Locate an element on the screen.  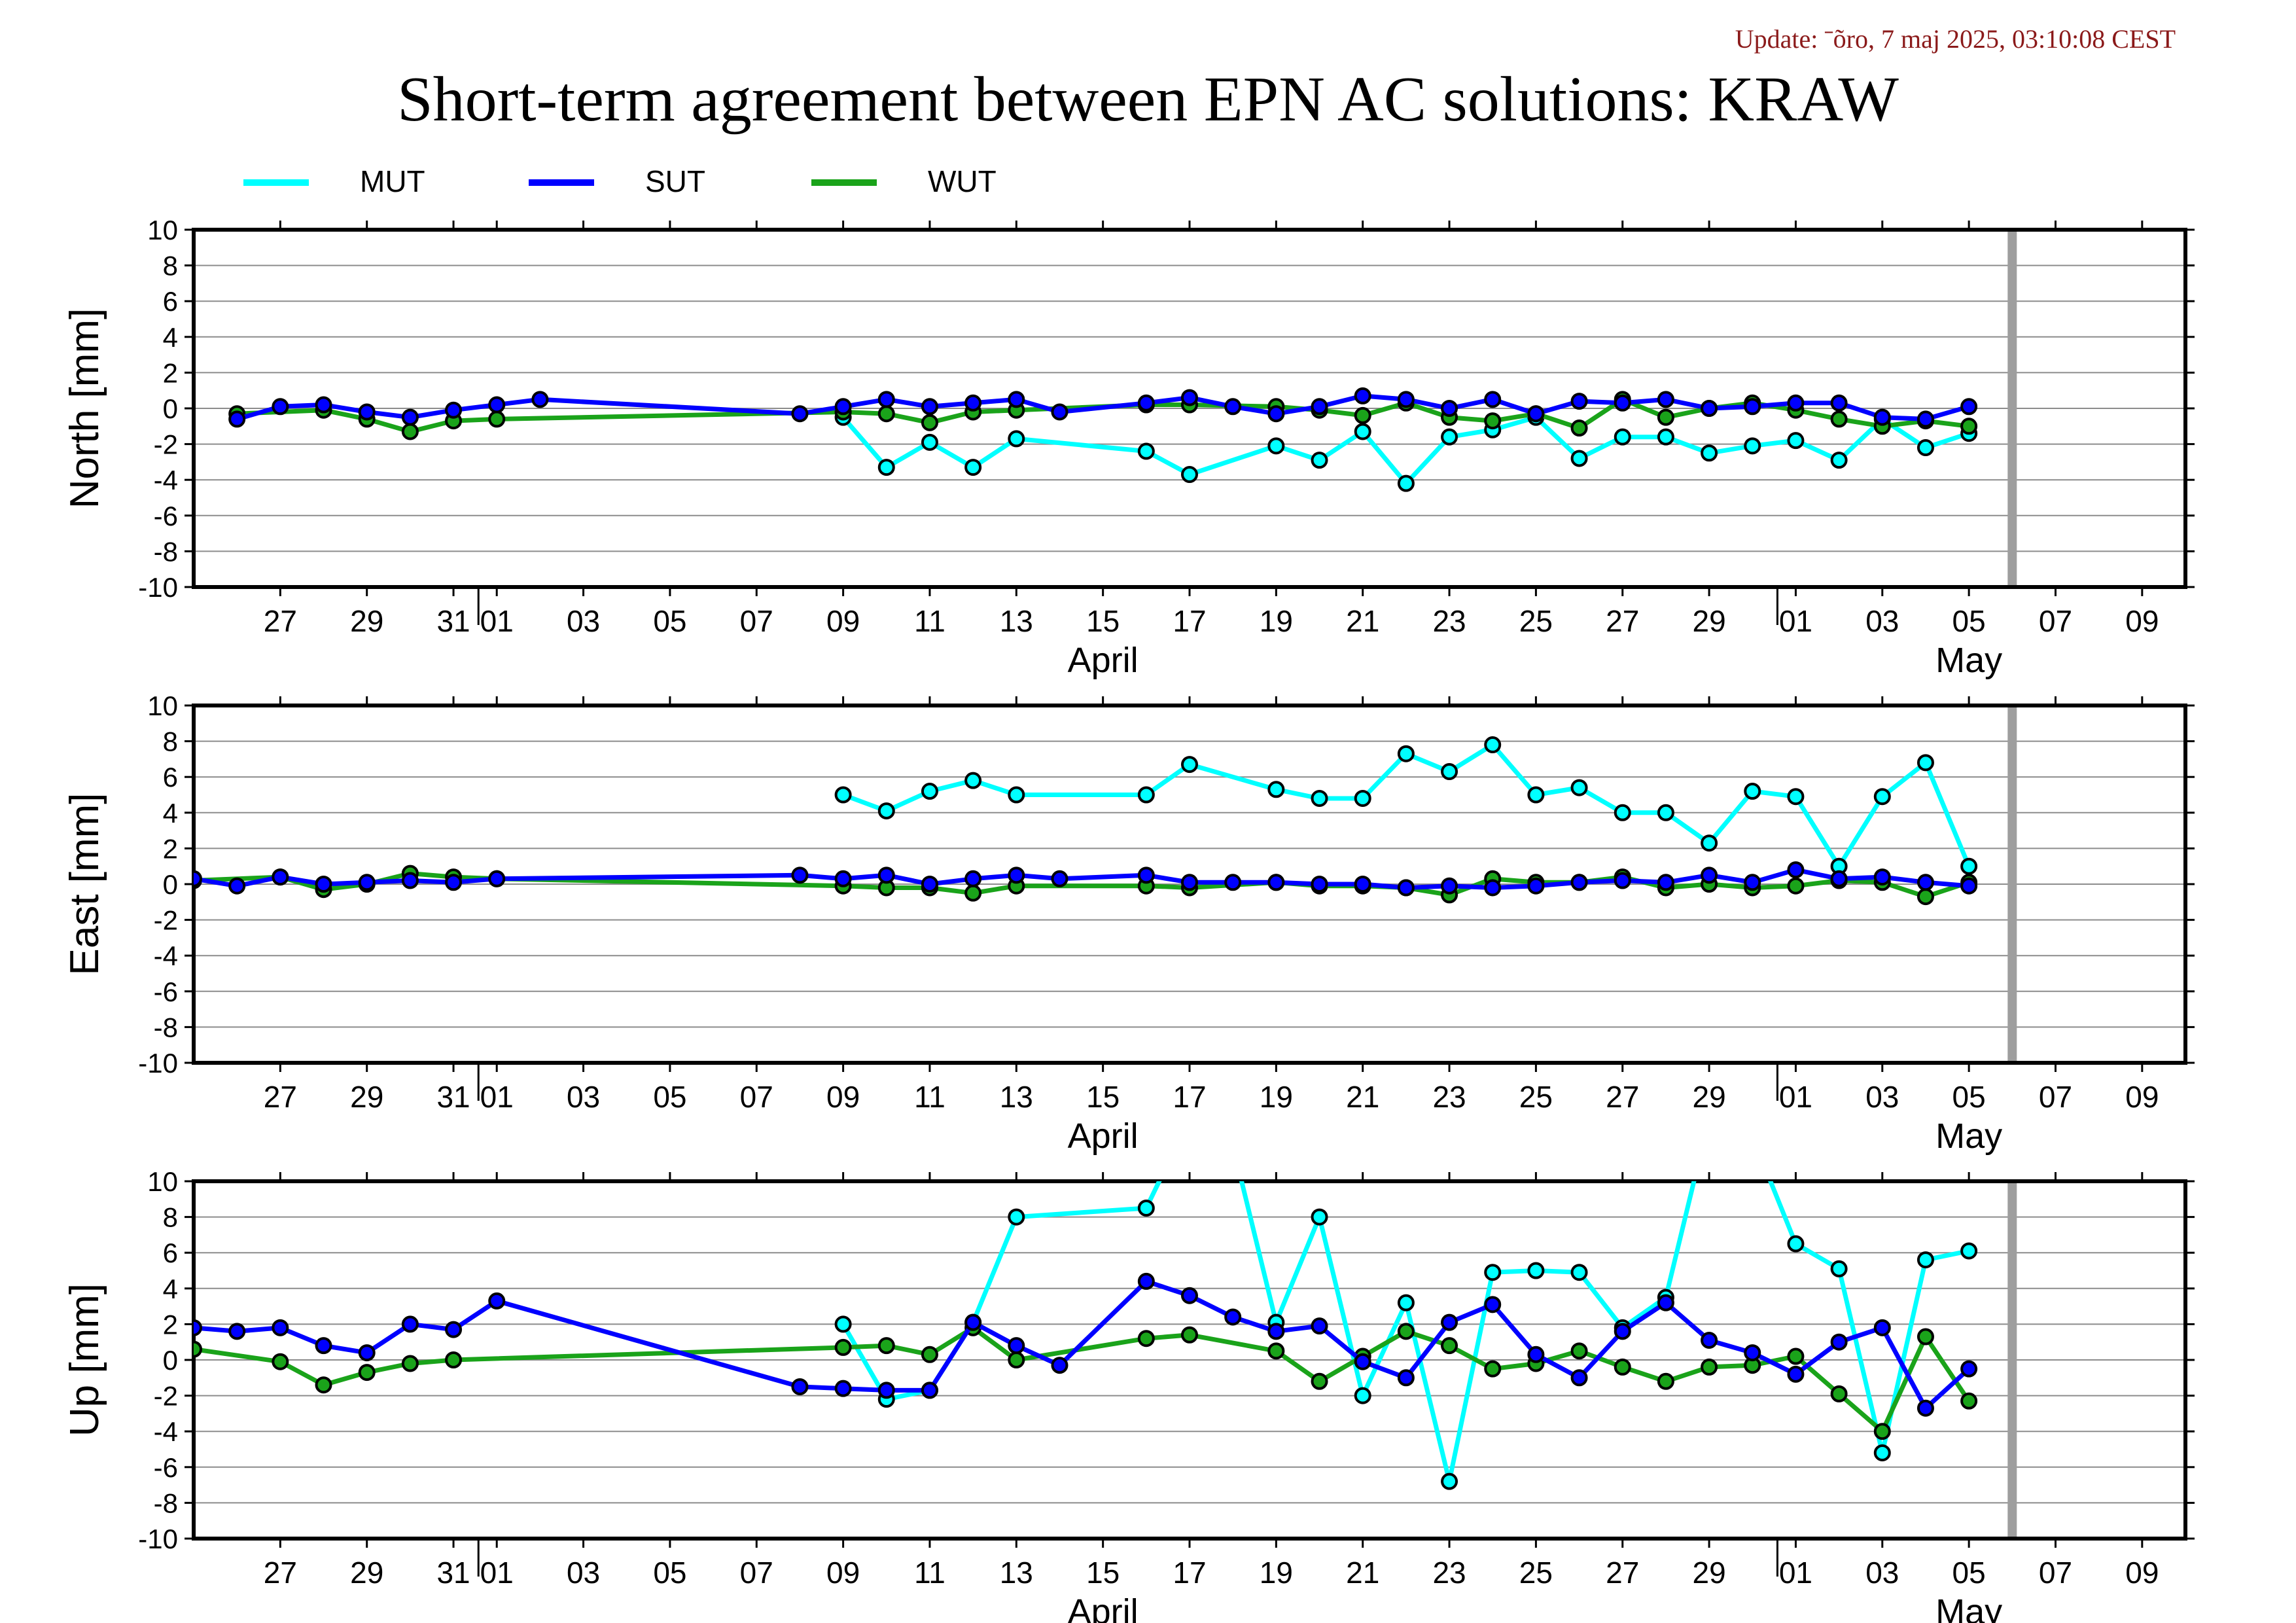
x-tick-label: 31 is located at coordinates (453, 1573).